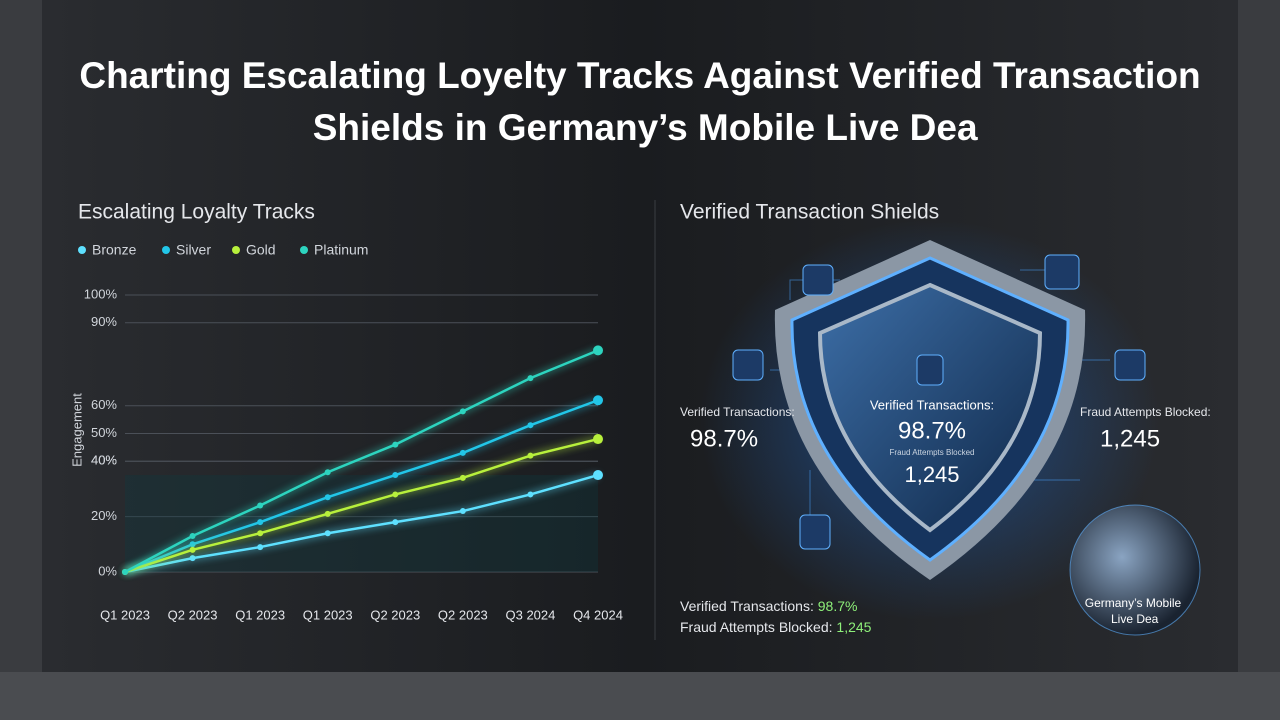 The width and height of the screenshot is (1280, 720). Describe the element at coordinates (101, 293) in the screenshot. I see `y-tick-label: 100%` at that location.